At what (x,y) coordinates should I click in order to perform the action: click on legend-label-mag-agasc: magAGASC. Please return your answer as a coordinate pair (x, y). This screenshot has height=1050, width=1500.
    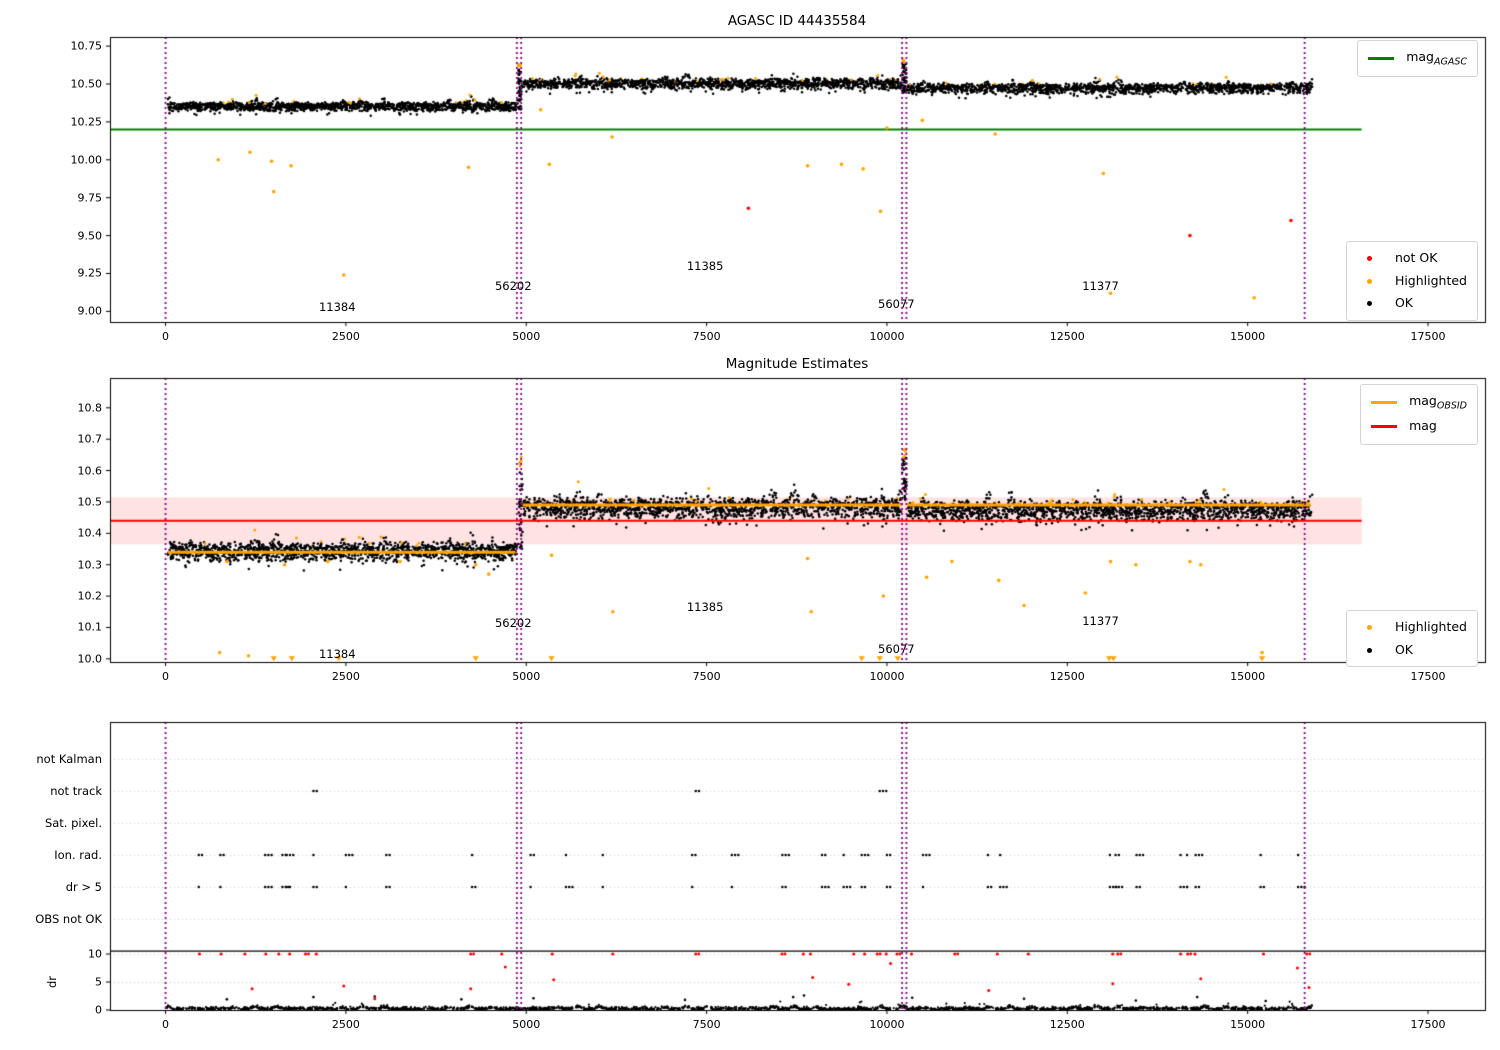
    Looking at the image, I should click on (1436, 58).